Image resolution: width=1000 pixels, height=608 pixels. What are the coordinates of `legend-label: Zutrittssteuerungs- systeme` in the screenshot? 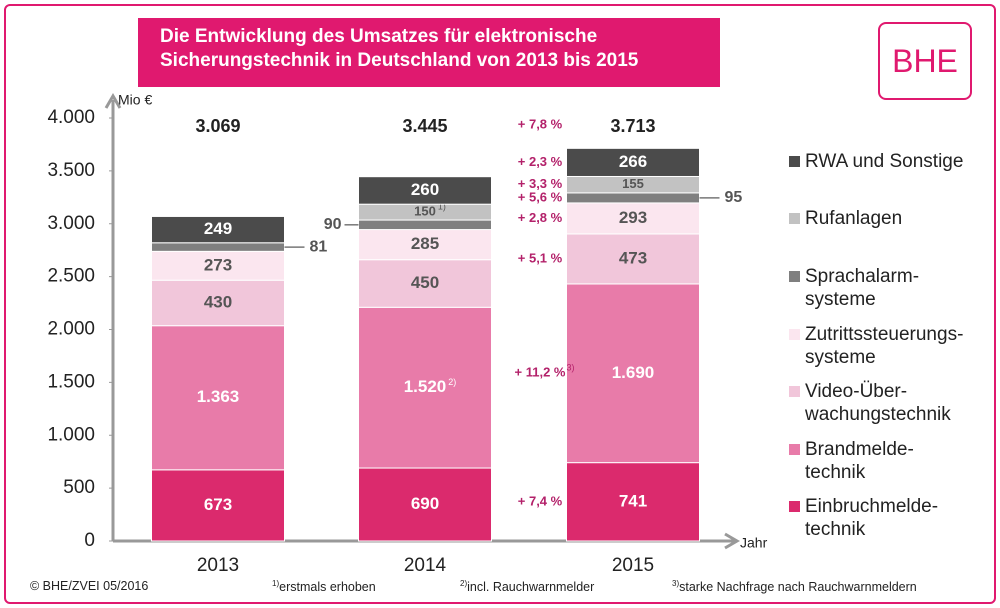 It's located at (884, 346).